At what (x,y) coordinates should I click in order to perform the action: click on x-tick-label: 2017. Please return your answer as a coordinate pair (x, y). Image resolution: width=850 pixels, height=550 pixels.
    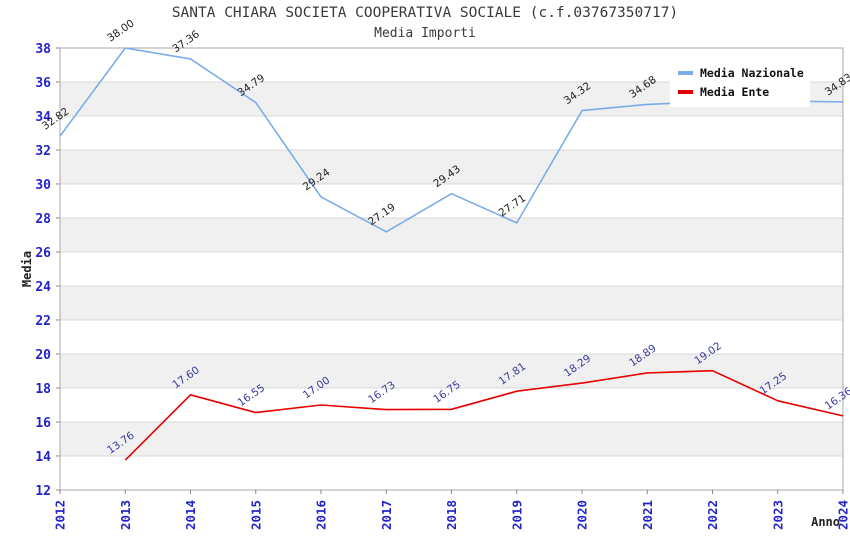
    Looking at the image, I should click on (386, 515).